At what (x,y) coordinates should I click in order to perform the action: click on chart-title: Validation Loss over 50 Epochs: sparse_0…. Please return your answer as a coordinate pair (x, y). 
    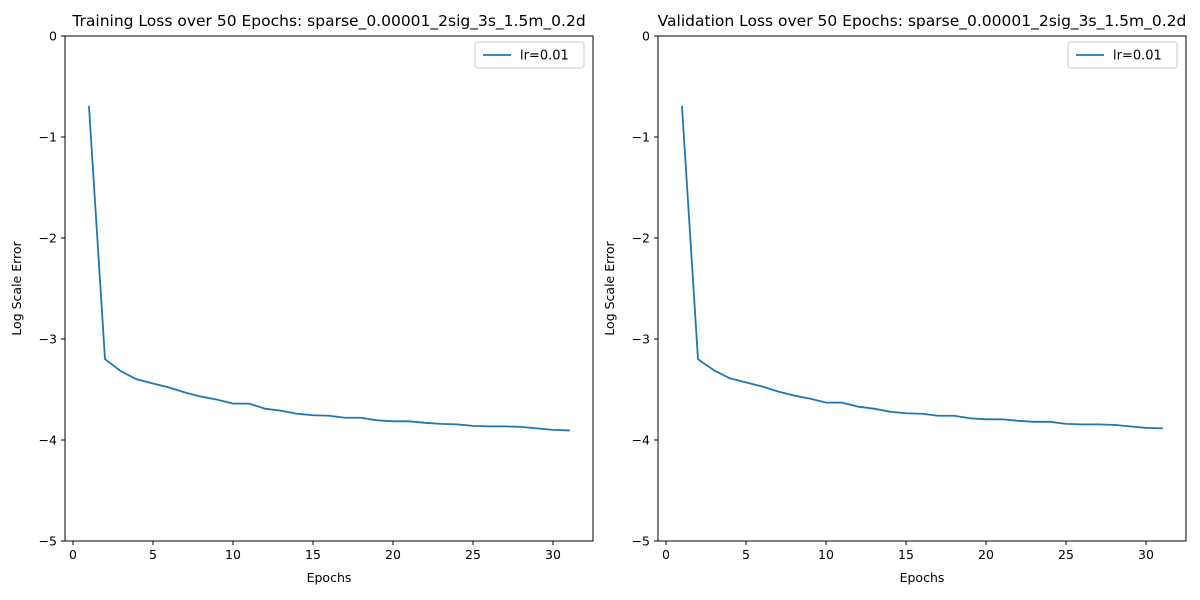
    Looking at the image, I should click on (922, 21).